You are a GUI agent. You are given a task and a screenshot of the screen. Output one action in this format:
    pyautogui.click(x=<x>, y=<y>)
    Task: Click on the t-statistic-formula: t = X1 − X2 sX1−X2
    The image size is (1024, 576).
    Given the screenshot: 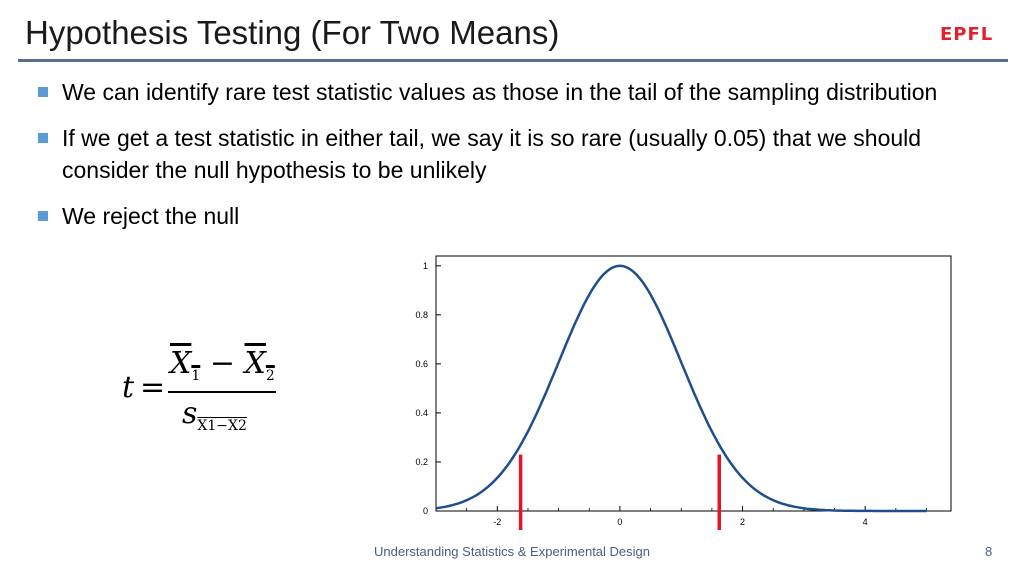 What is the action you would take?
    pyautogui.click(x=218, y=395)
    